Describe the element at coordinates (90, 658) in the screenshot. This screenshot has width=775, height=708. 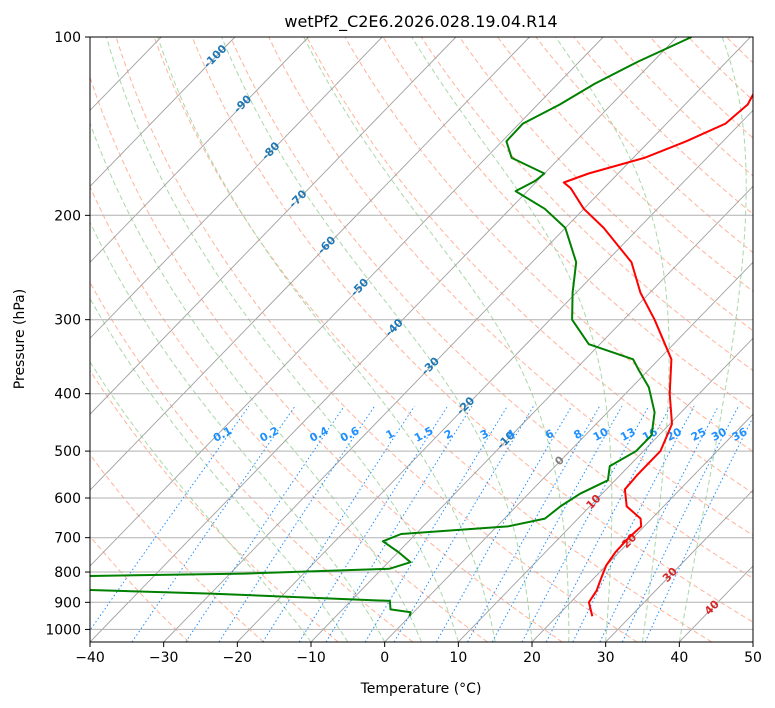
I see `x-tick-label: −40` at that location.